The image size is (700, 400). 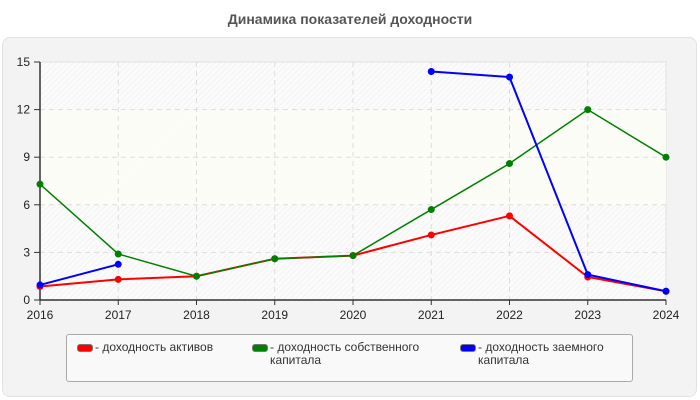 I want to click on x-tick-label: 2024, so click(x=666, y=315).